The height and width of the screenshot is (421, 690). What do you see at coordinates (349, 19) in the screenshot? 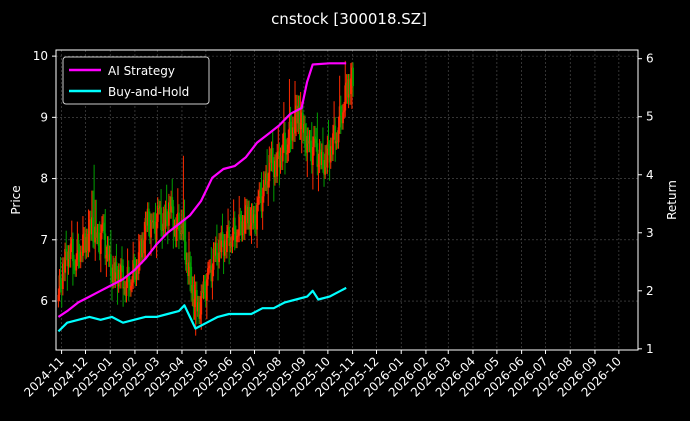
I see `chart-title: cnstock [300018.SZ]` at bounding box center [349, 19].